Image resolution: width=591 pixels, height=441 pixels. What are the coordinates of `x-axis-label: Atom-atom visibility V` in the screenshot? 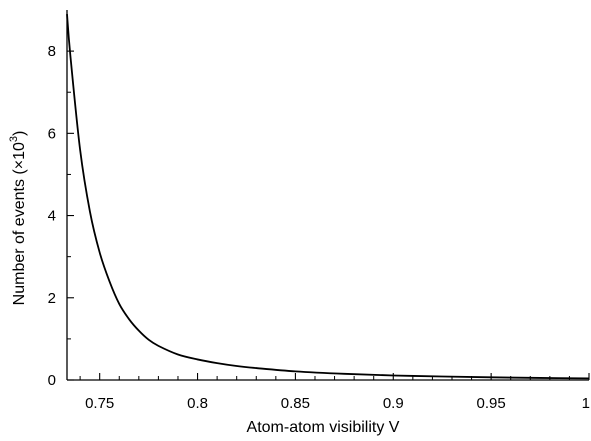 It's located at (323, 427).